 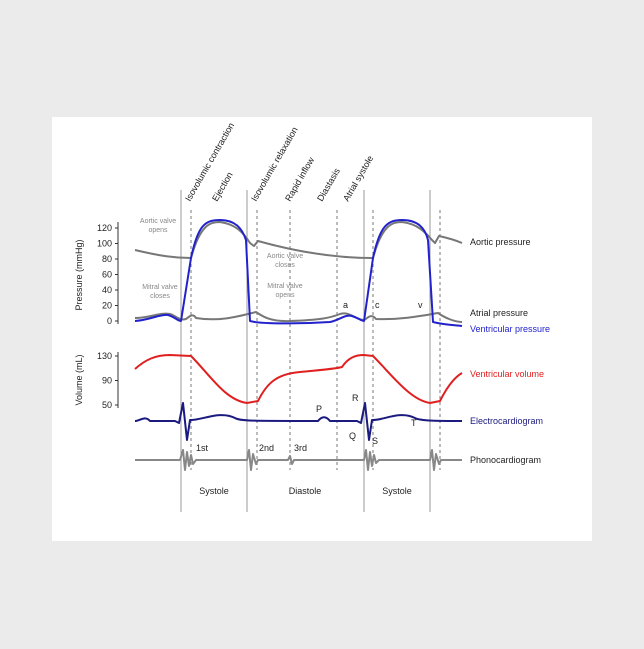 I want to click on trace-label: Ventricular volume, so click(x=507, y=374).